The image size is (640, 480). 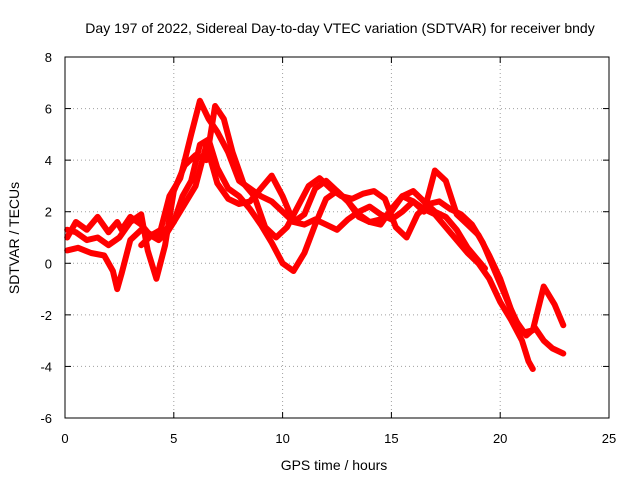 What do you see at coordinates (46, 315) in the screenshot?
I see `y-tick-label: -2` at bounding box center [46, 315].